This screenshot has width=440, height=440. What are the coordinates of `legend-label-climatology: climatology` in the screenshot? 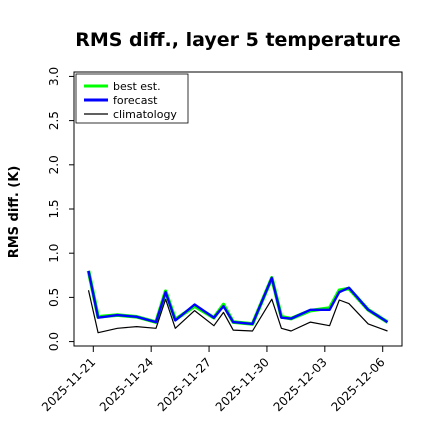 It's located at (145, 114).